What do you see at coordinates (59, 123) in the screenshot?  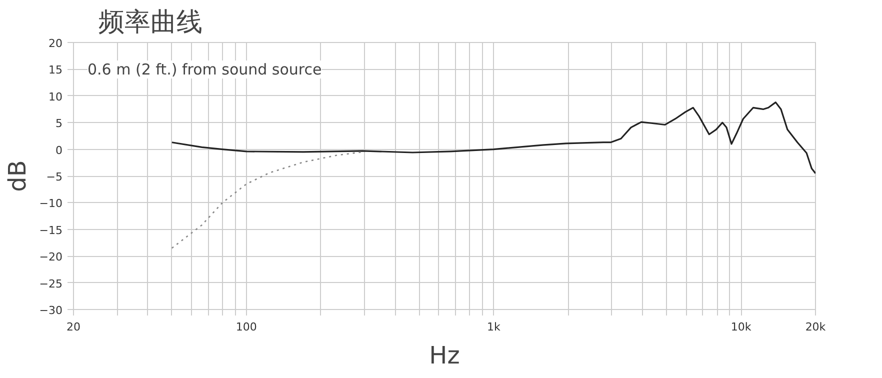 I see `y-tick-label: 5` at bounding box center [59, 123].